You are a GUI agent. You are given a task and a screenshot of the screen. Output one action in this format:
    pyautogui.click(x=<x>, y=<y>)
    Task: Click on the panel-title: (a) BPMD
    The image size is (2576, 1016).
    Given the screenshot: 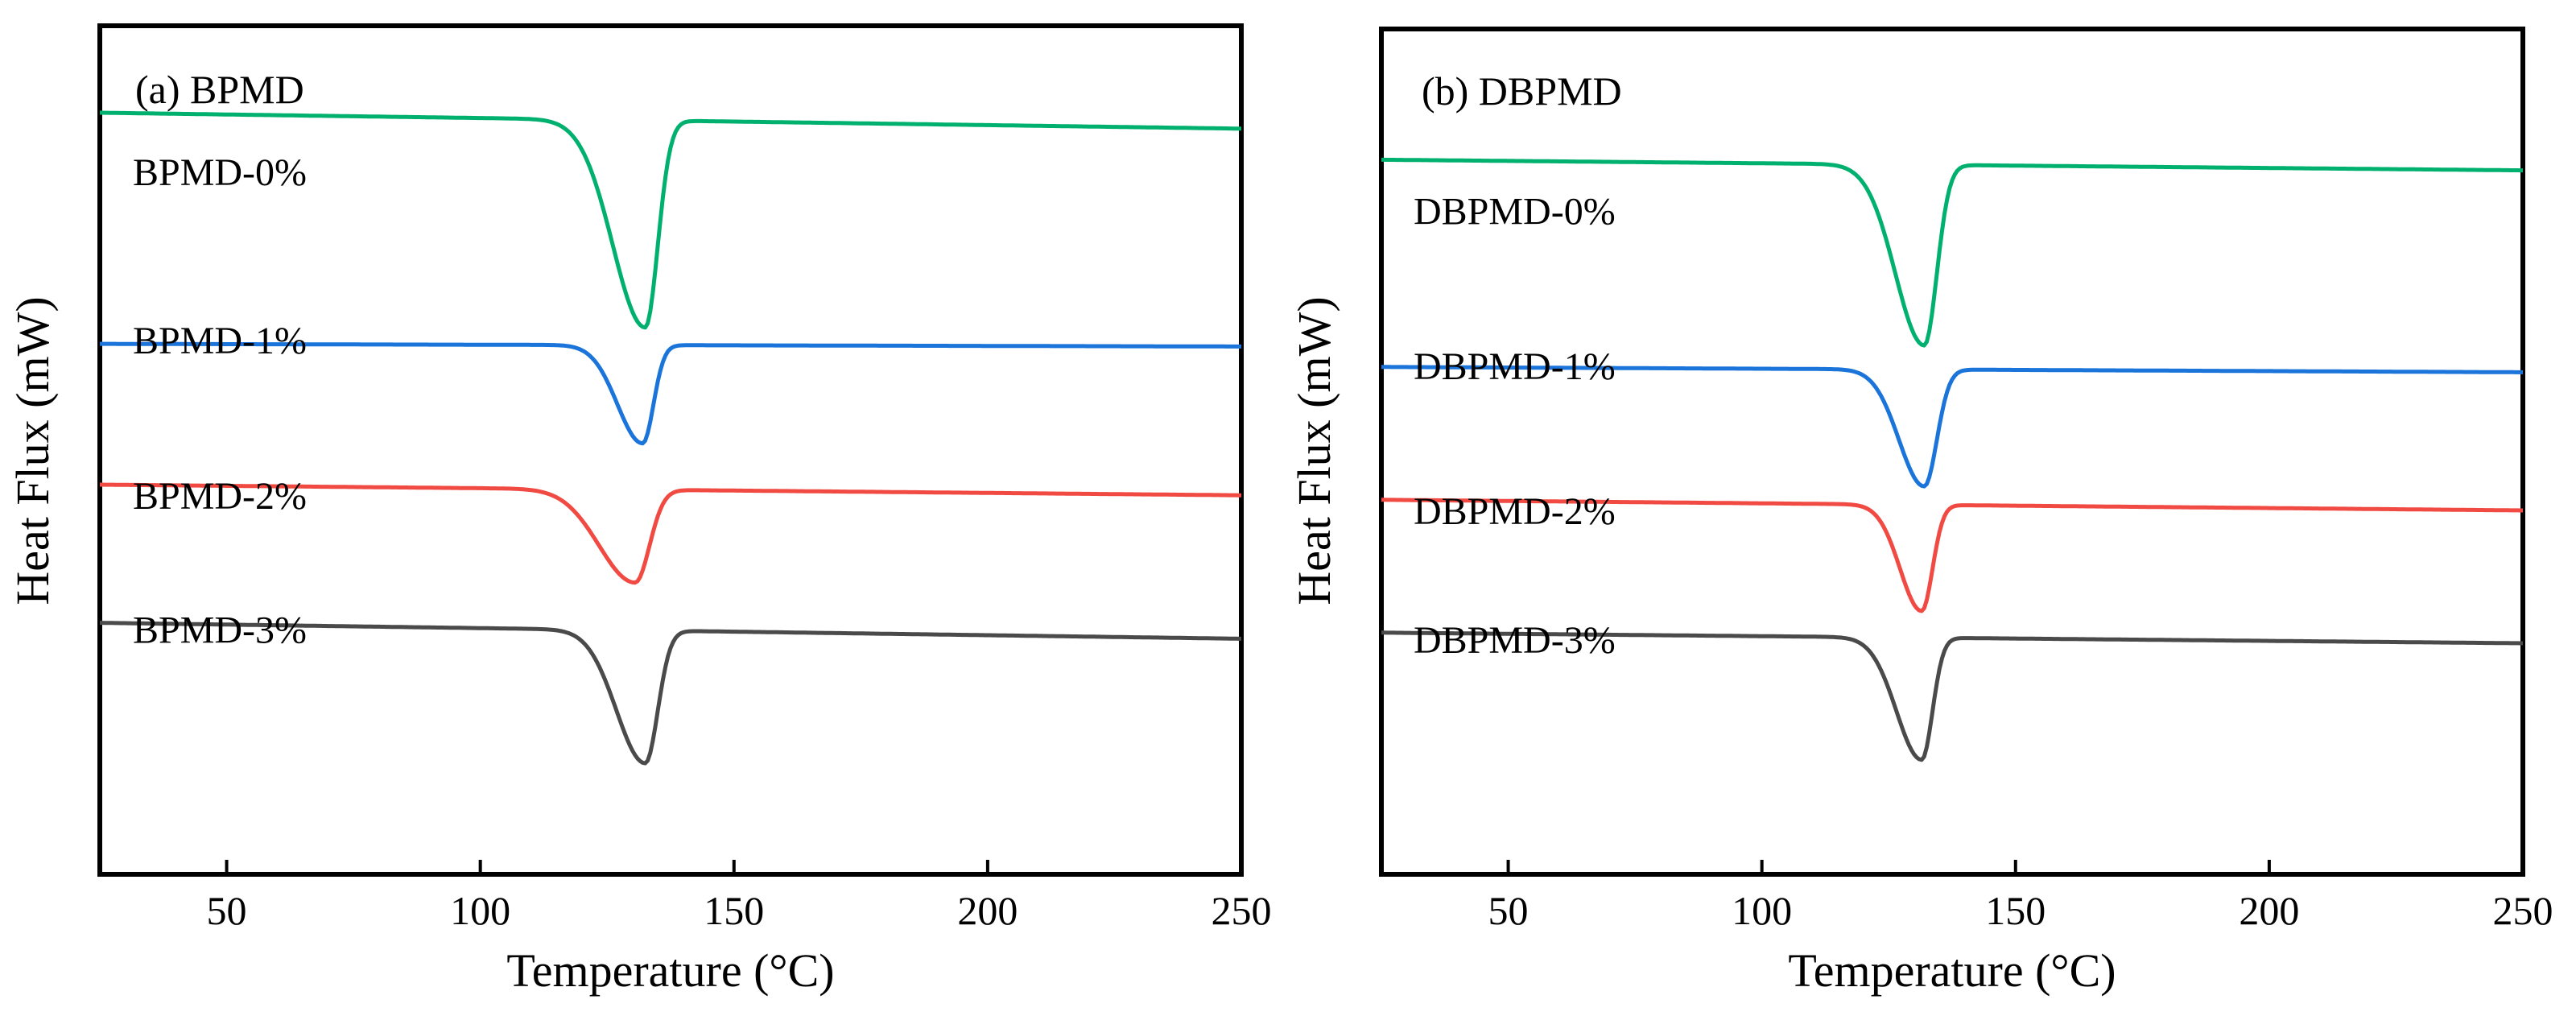 What is the action you would take?
    pyautogui.click(x=219, y=89)
    